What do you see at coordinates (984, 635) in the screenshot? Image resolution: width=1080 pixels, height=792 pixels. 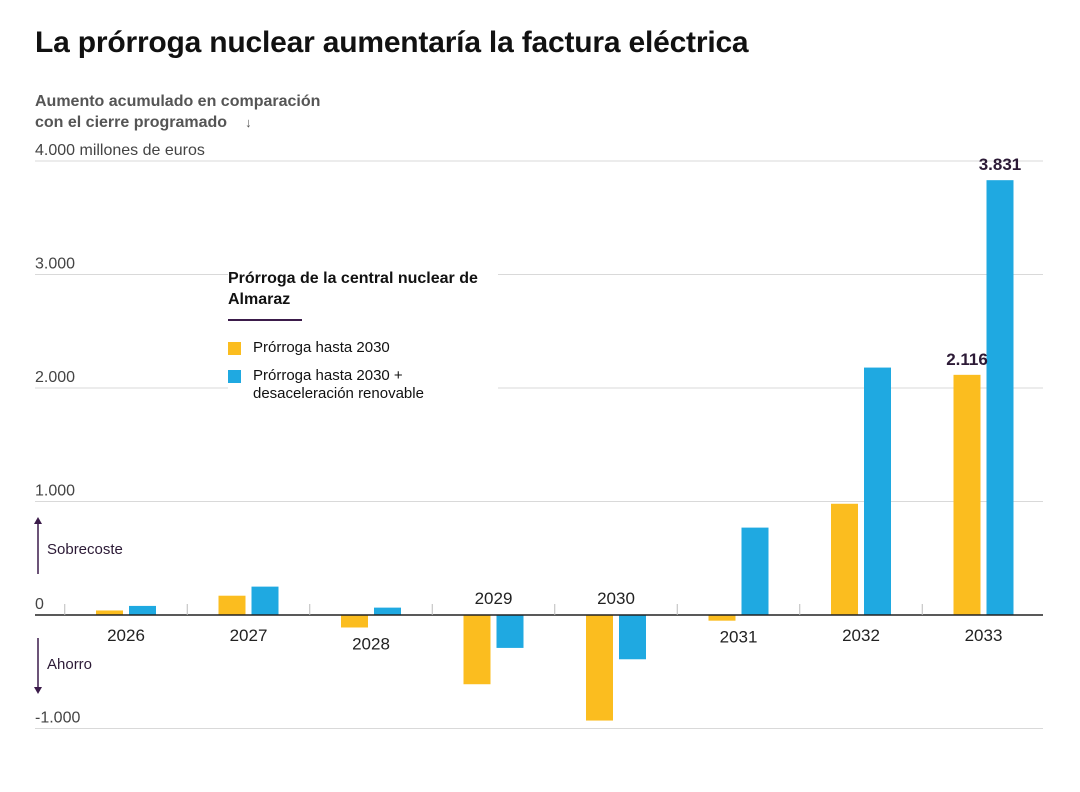 I see `x-tick-label: 2033` at bounding box center [984, 635].